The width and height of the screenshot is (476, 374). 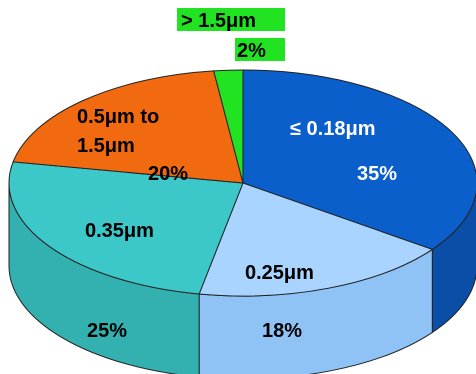 What do you see at coordinates (218, 21) in the screenshot?
I see `slice-label-4: > 1.5μm` at bounding box center [218, 21].